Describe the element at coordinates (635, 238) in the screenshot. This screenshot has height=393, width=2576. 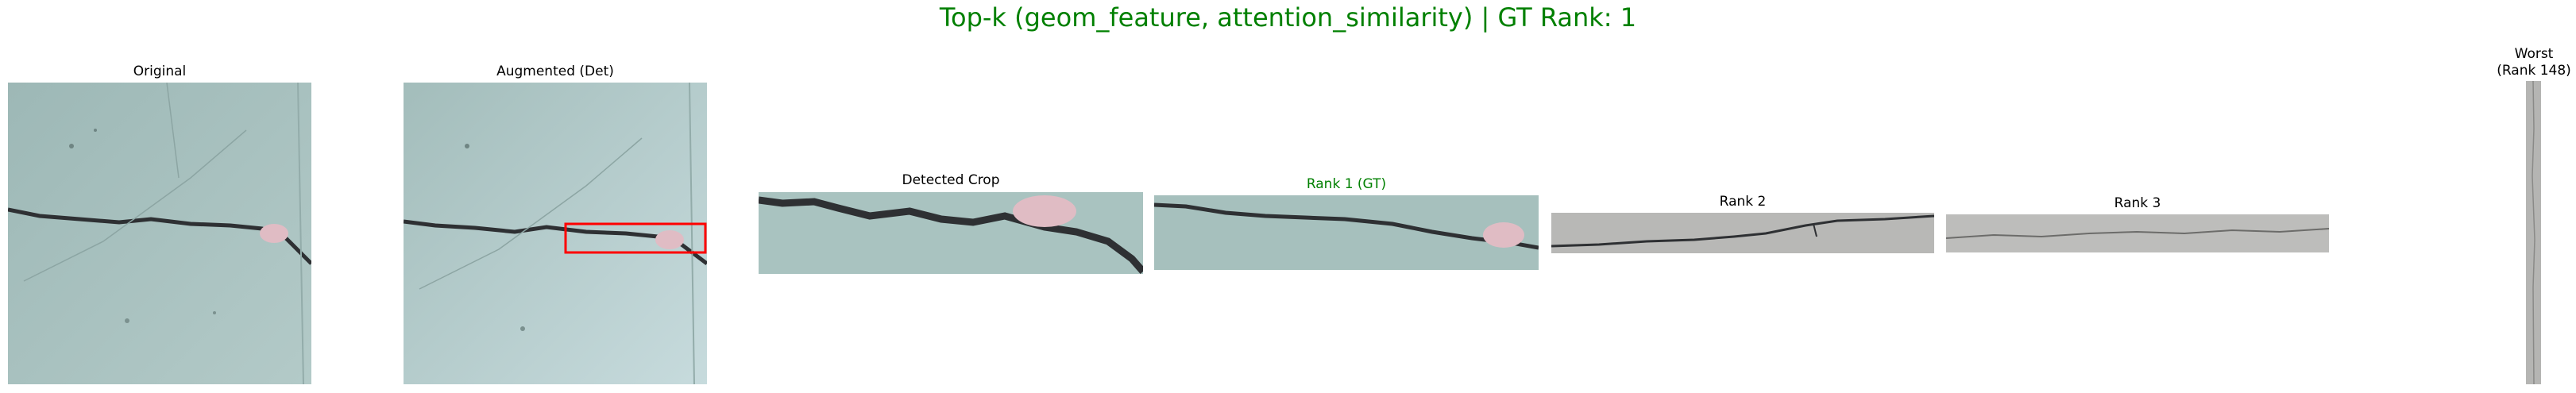
I see `detection-box` at that location.